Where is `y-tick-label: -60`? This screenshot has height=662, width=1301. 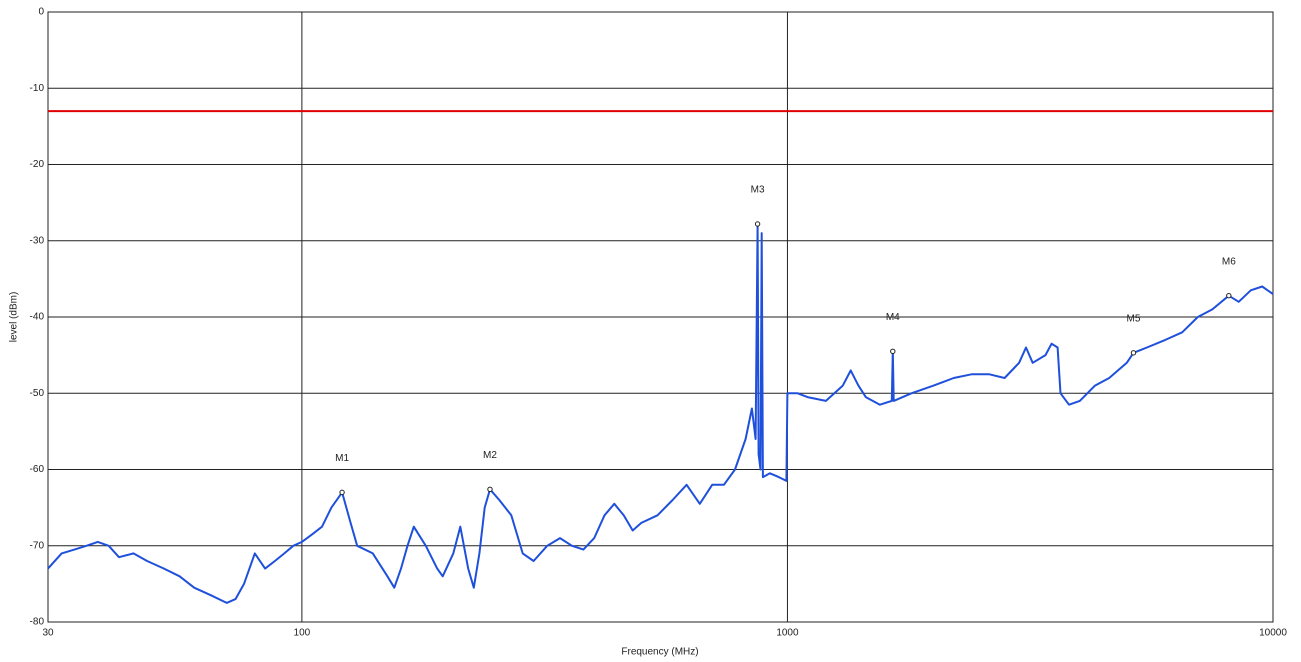
y-tick-label: -60 is located at coordinates (37, 469).